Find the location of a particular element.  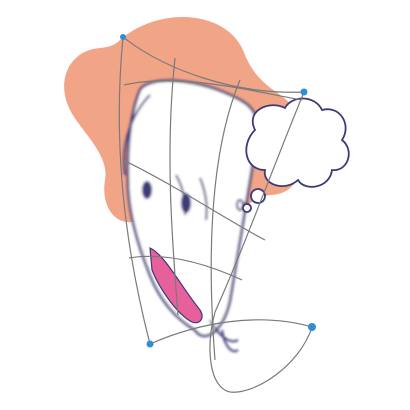

warp-handle-bottom-left is located at coordinates (150, 344).